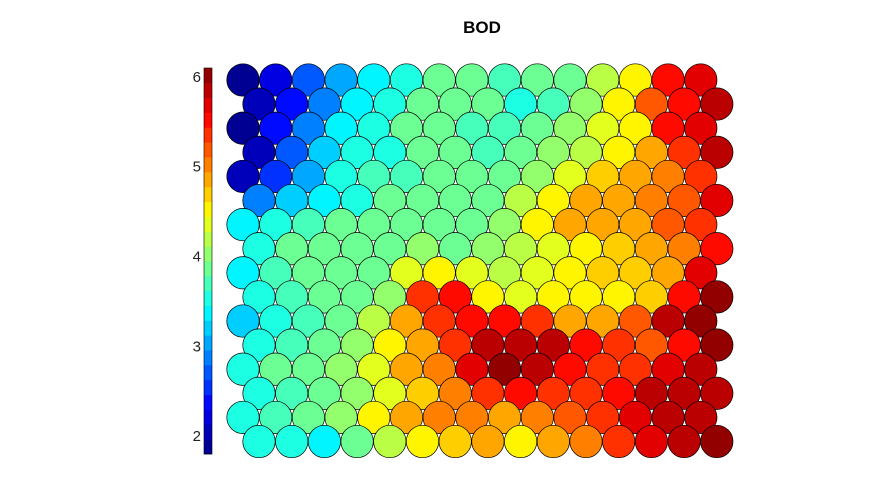  I want to click on colorbar-tick-label: 6, so click(197, 77).